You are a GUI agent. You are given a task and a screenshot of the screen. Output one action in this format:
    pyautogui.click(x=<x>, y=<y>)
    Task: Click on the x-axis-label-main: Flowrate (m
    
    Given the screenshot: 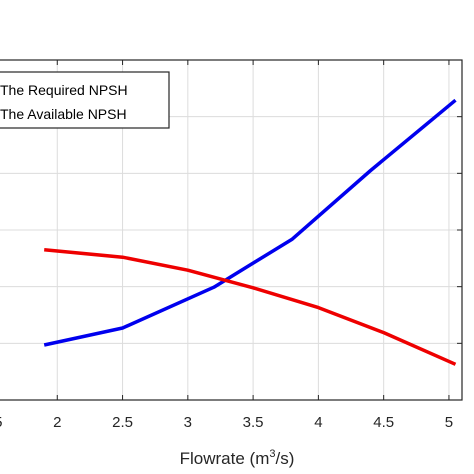 What is the action you would take?
    pyautogui.click(x=225, y=458)
    